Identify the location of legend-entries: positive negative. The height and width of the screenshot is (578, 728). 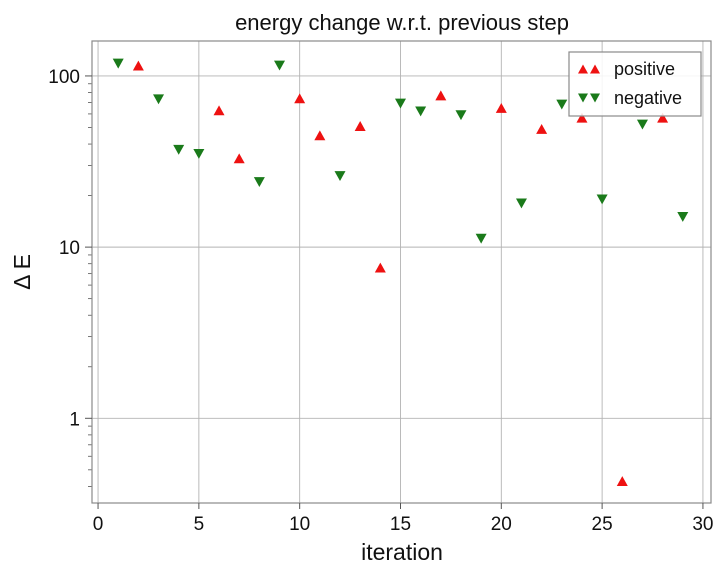
(630, 83).